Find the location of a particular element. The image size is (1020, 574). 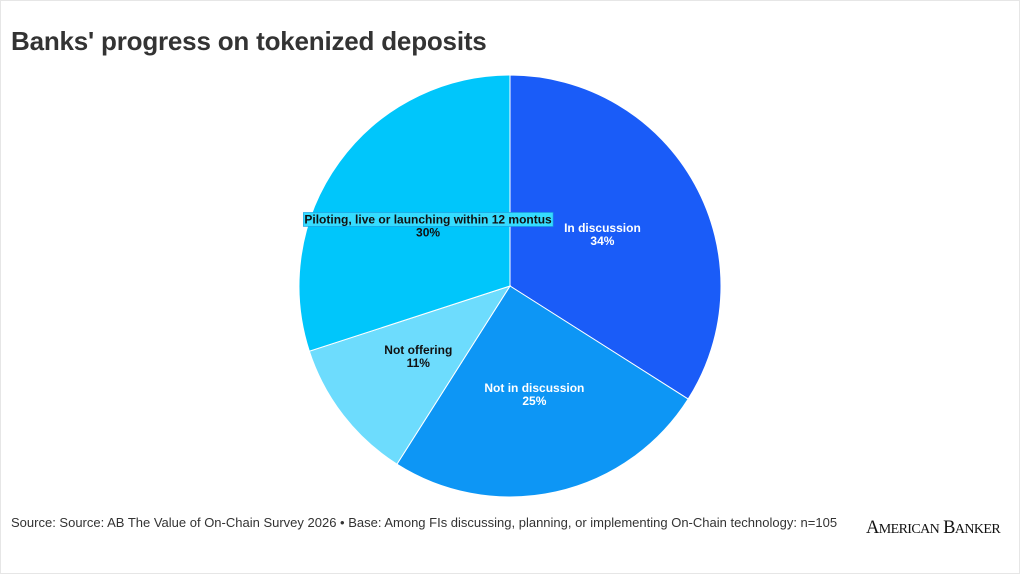

slice-value-not-in-discussion: 25% is located at coordinates (534, 401).